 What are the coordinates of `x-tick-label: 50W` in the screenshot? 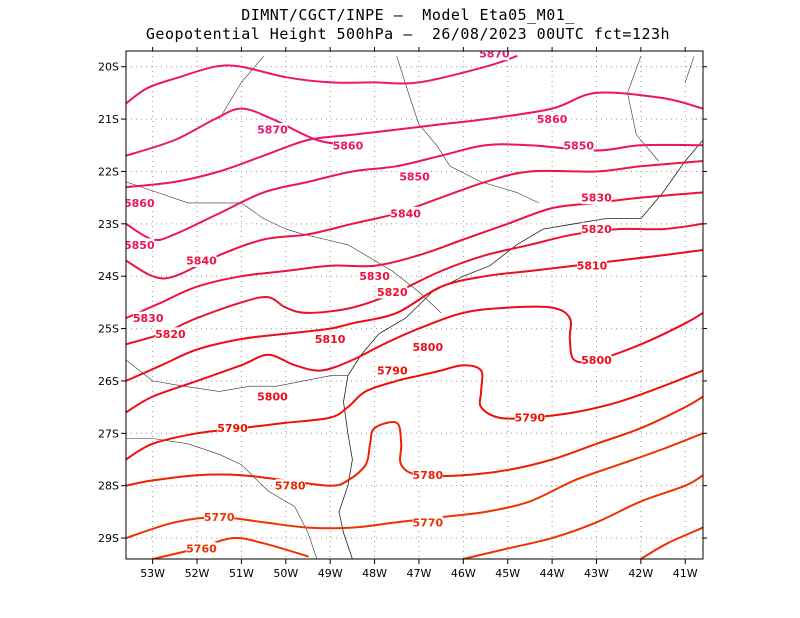 It's located at (285, 573).